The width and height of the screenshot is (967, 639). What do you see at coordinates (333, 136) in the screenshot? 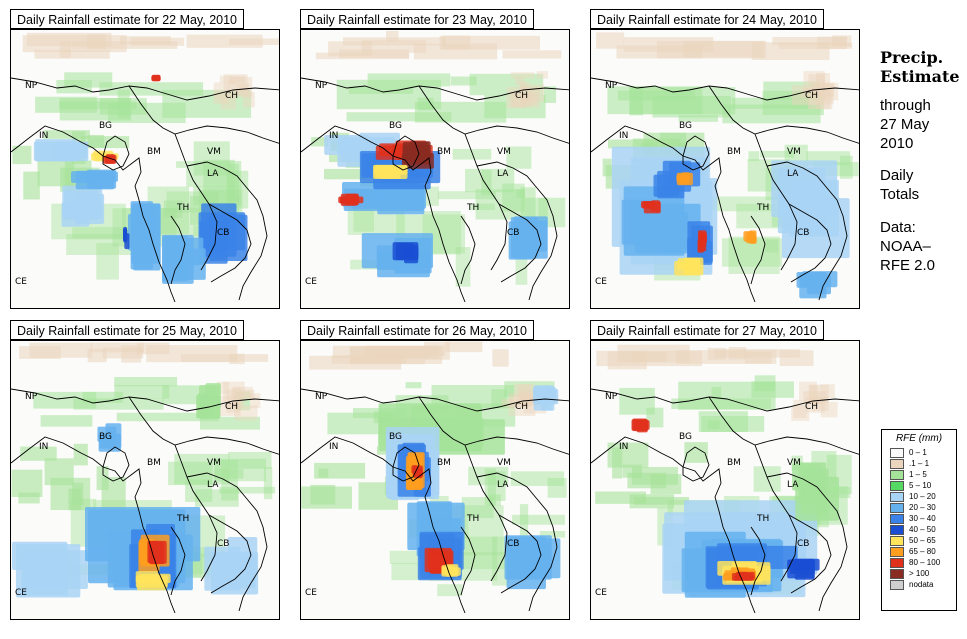
I see `country-label: IN` at bounding box center [333, 136].